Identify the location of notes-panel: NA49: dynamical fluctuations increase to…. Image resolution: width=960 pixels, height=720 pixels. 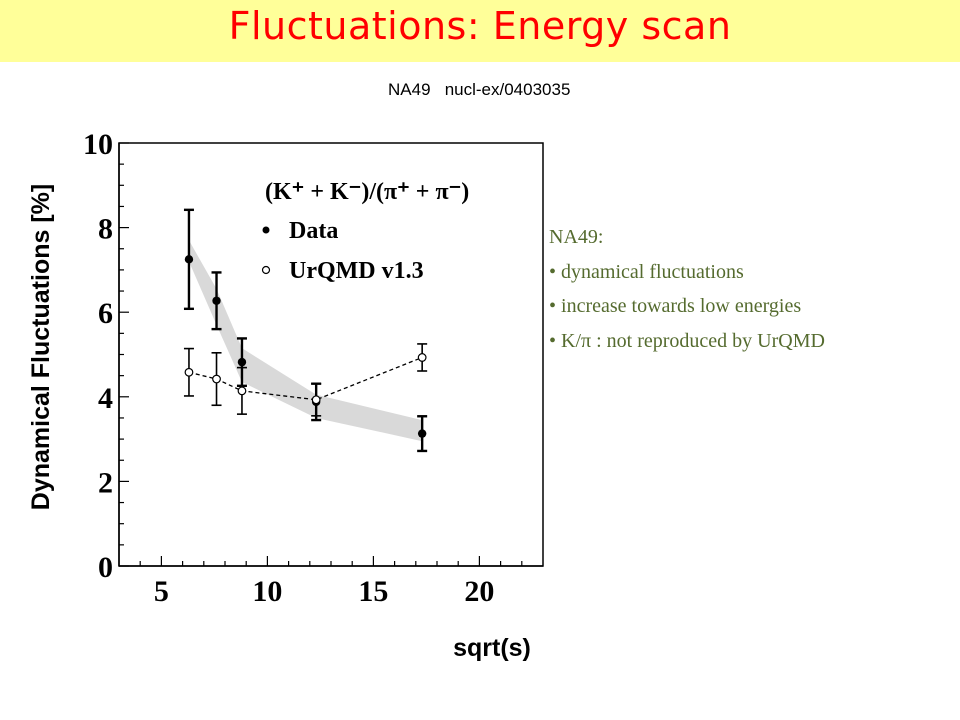
(687, 289).